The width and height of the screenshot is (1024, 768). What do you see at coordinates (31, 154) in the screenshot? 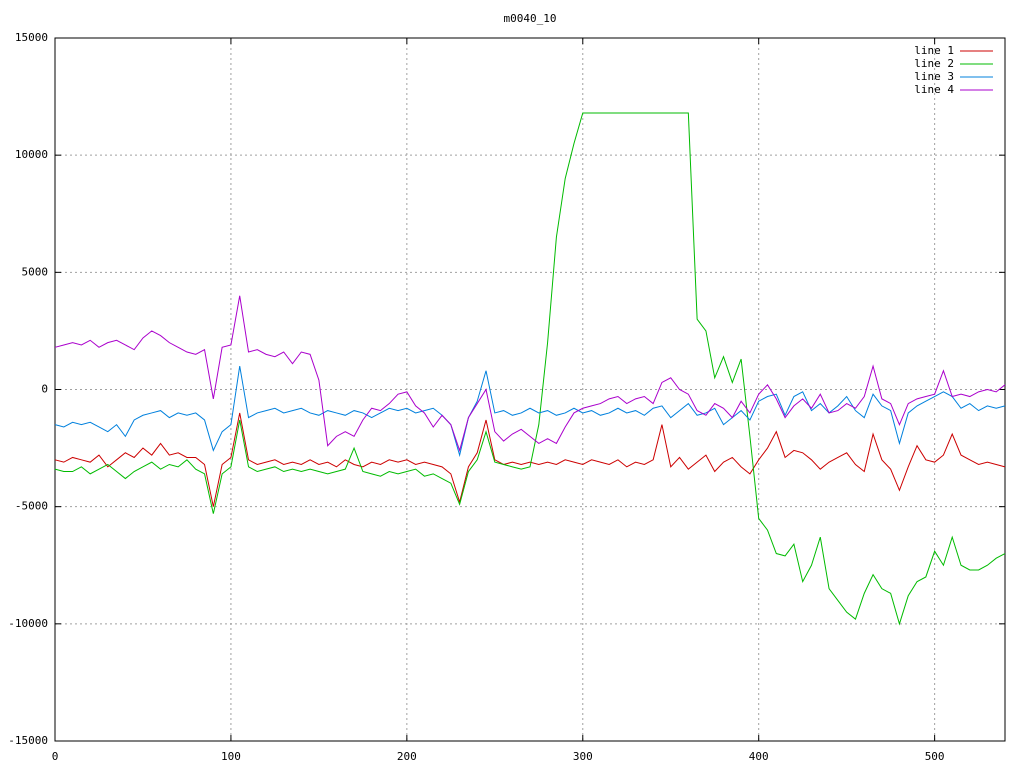
I see `y-tick-label: 10000` at bounding box center [31, 154].